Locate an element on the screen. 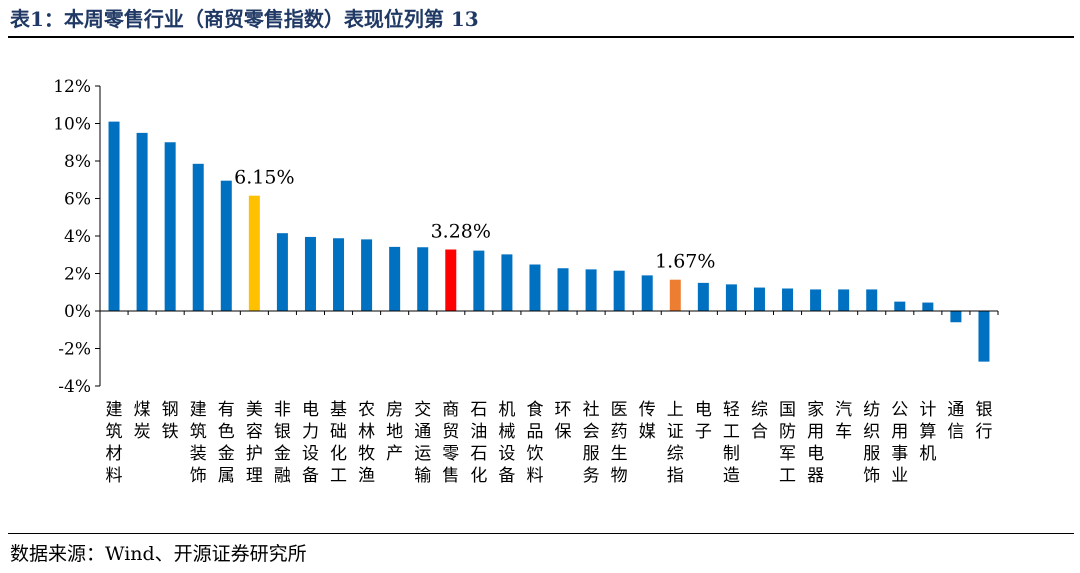  y-tick-label: -2% is located at coordinates (74, 350).